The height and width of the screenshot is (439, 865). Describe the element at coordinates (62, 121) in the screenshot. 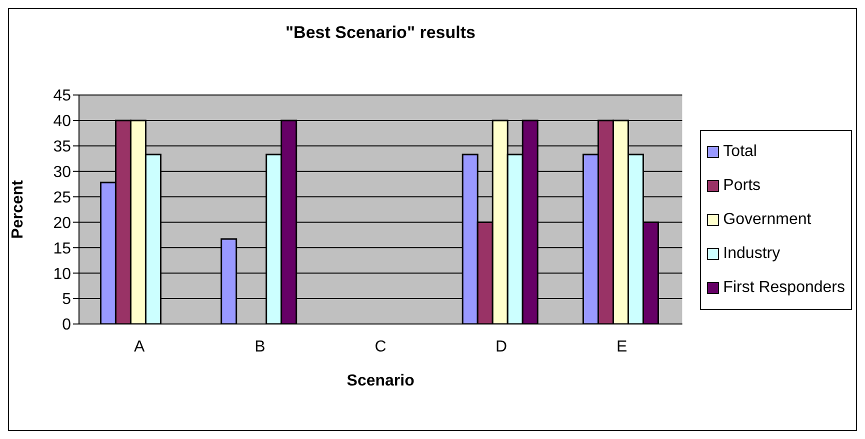

I see `y-tick-label: 40` at that location.